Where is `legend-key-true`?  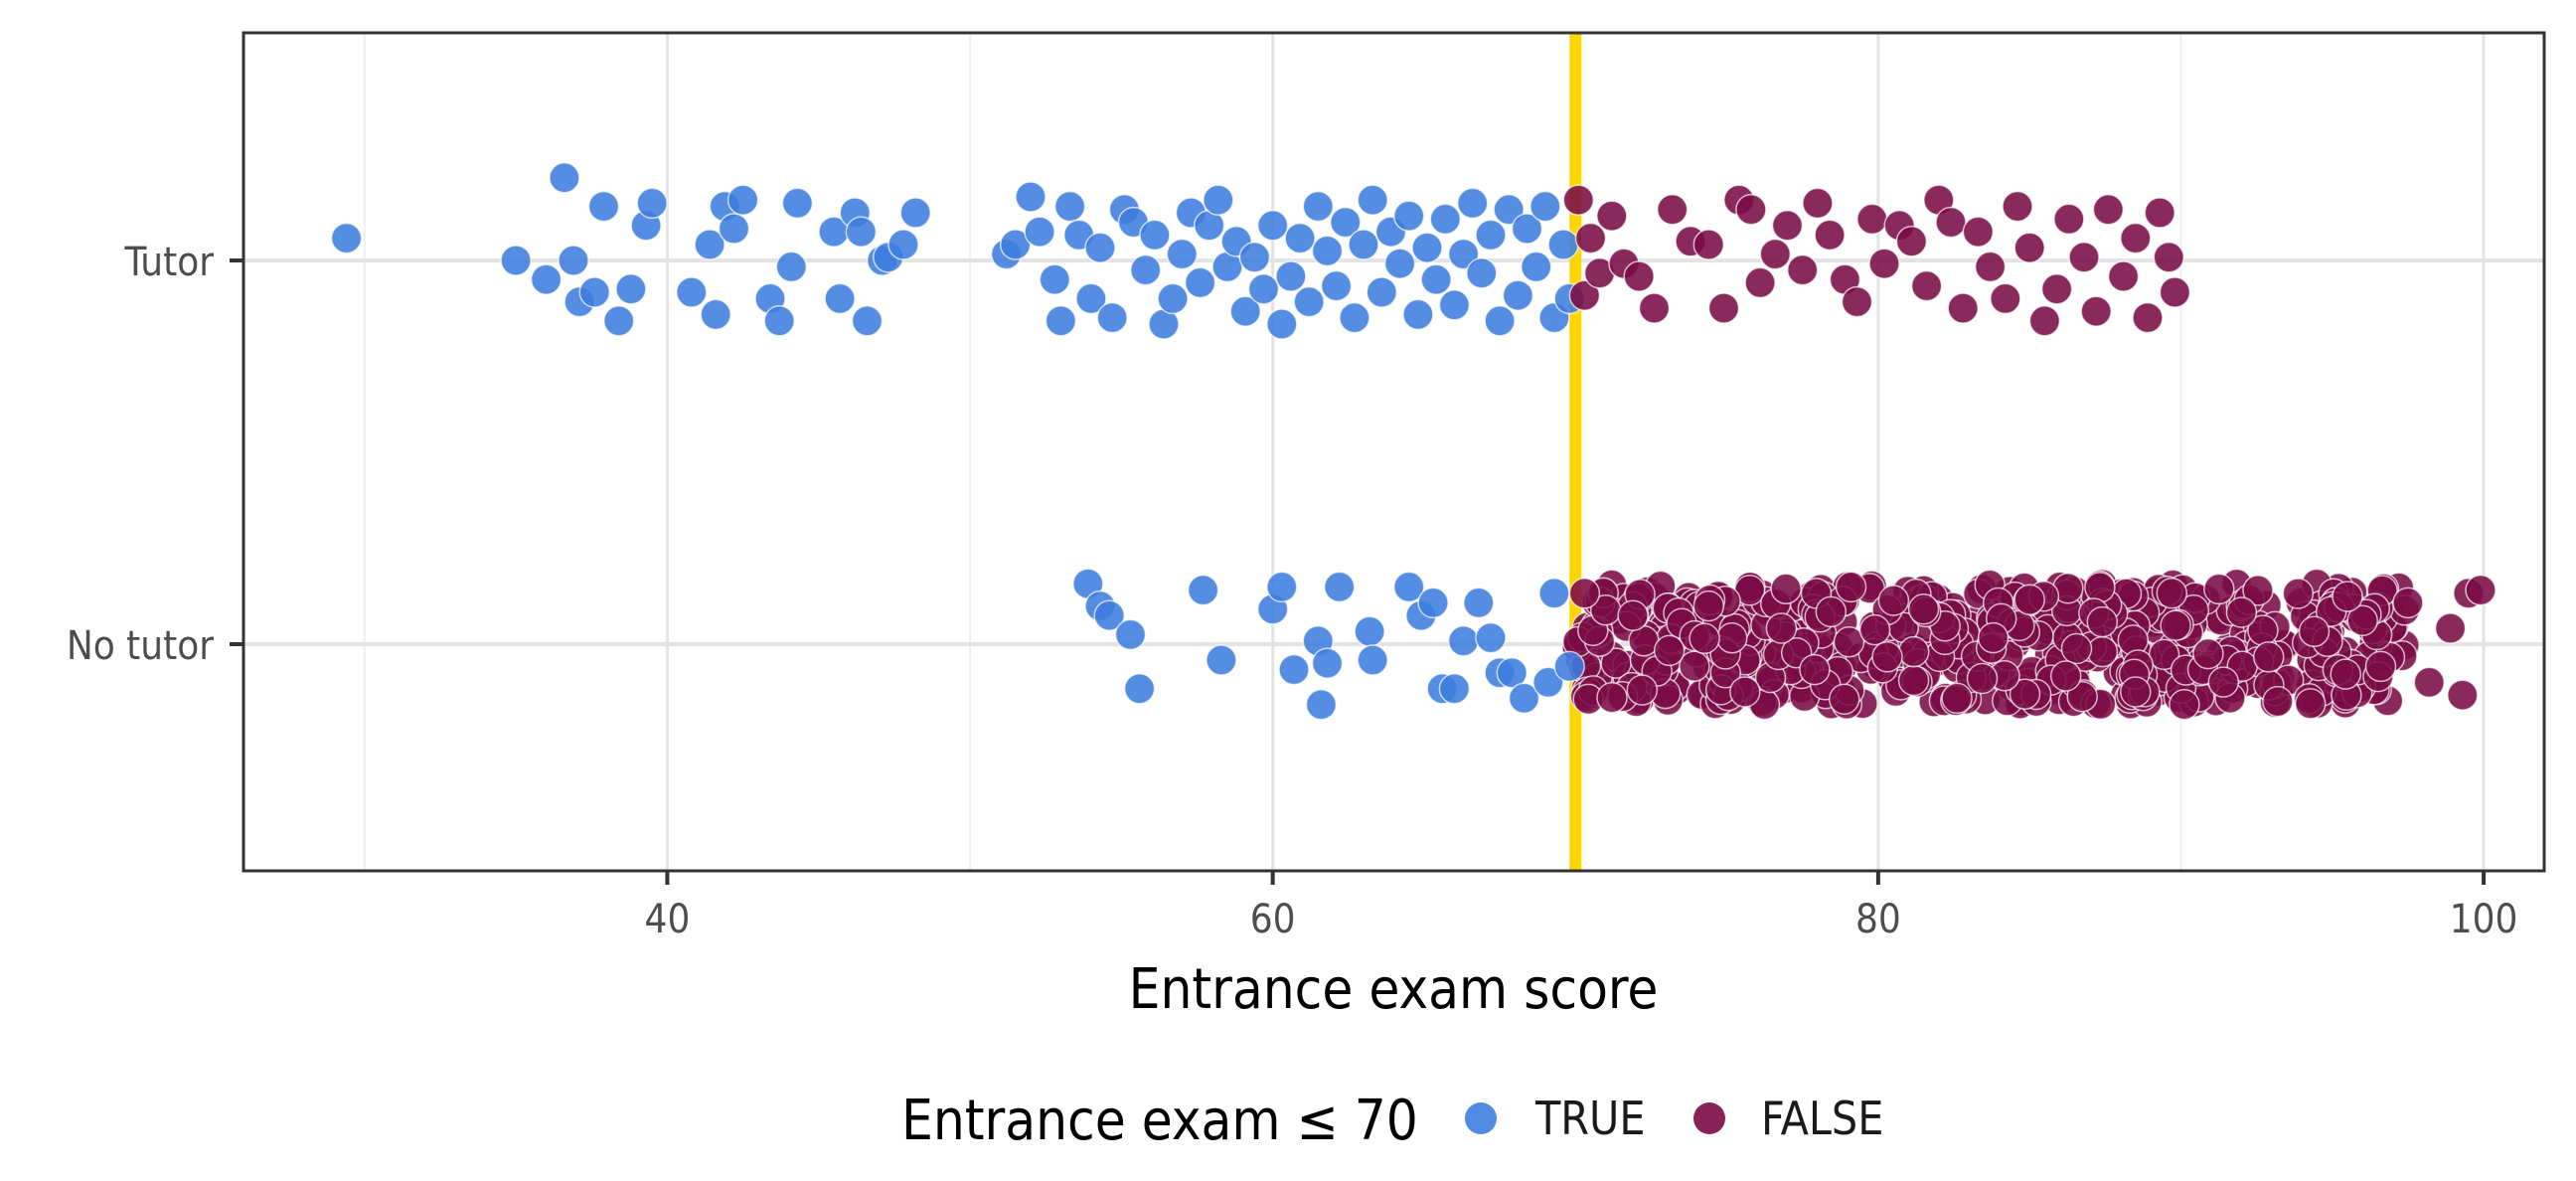 legend-key-true is located at coordinates (1481, 1118).